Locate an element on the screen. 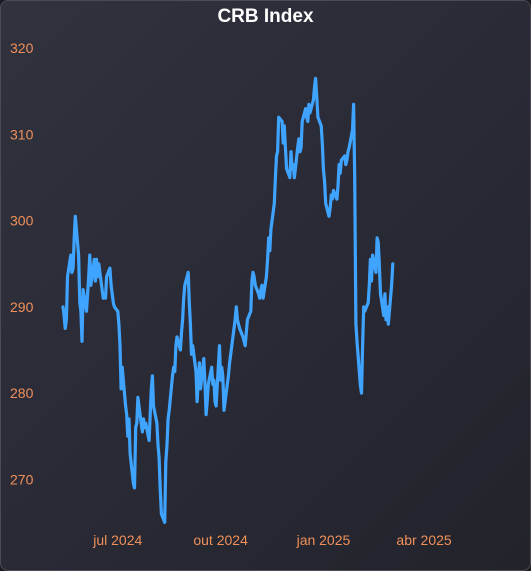 The width and height of the screenshot is (531, 571). x-tick-label: abr 2025 is located at coordinates (423, 540).